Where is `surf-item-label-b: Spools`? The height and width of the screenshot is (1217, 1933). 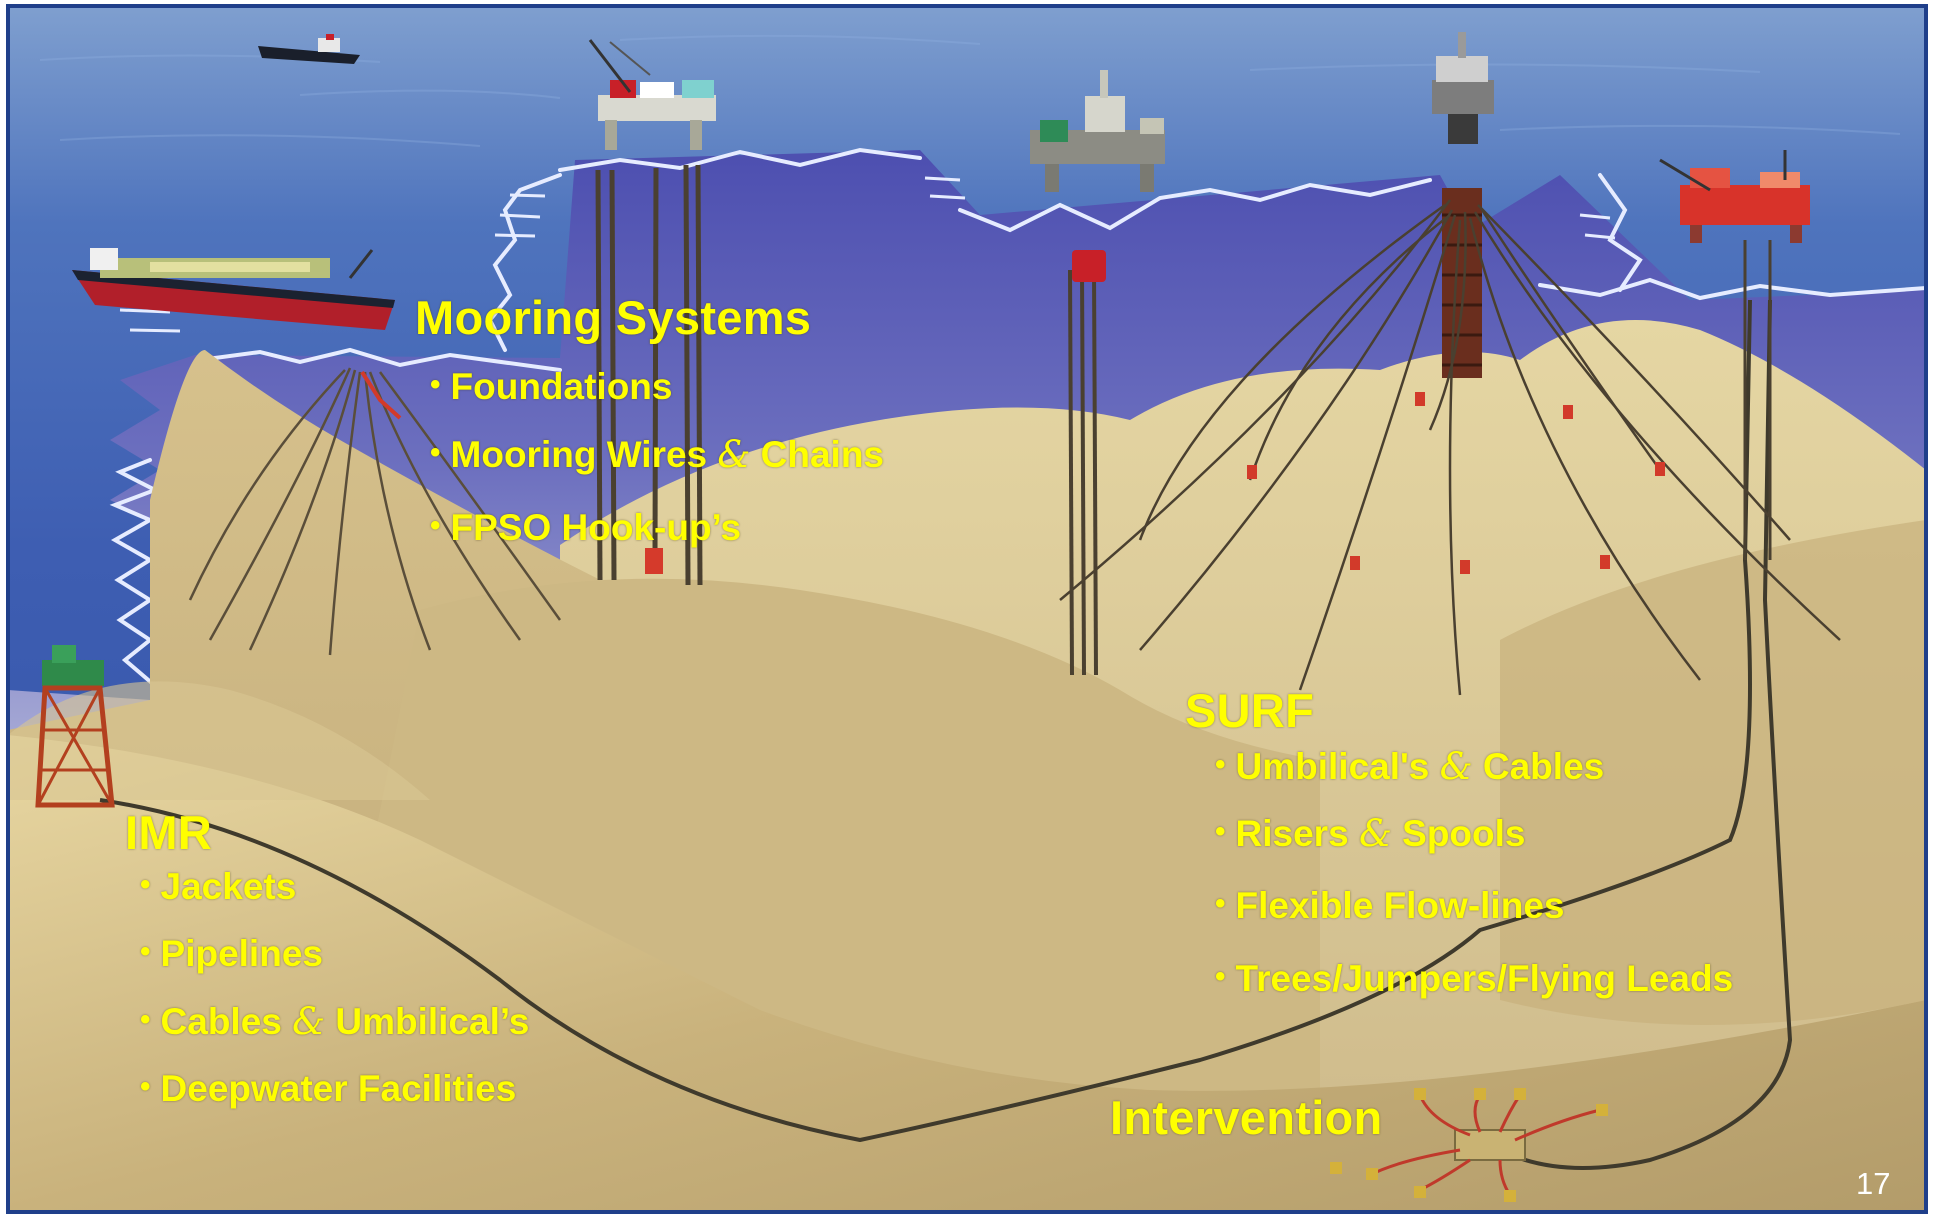 surf-item-label-b: Spools is located at coordinates (1458, 833).